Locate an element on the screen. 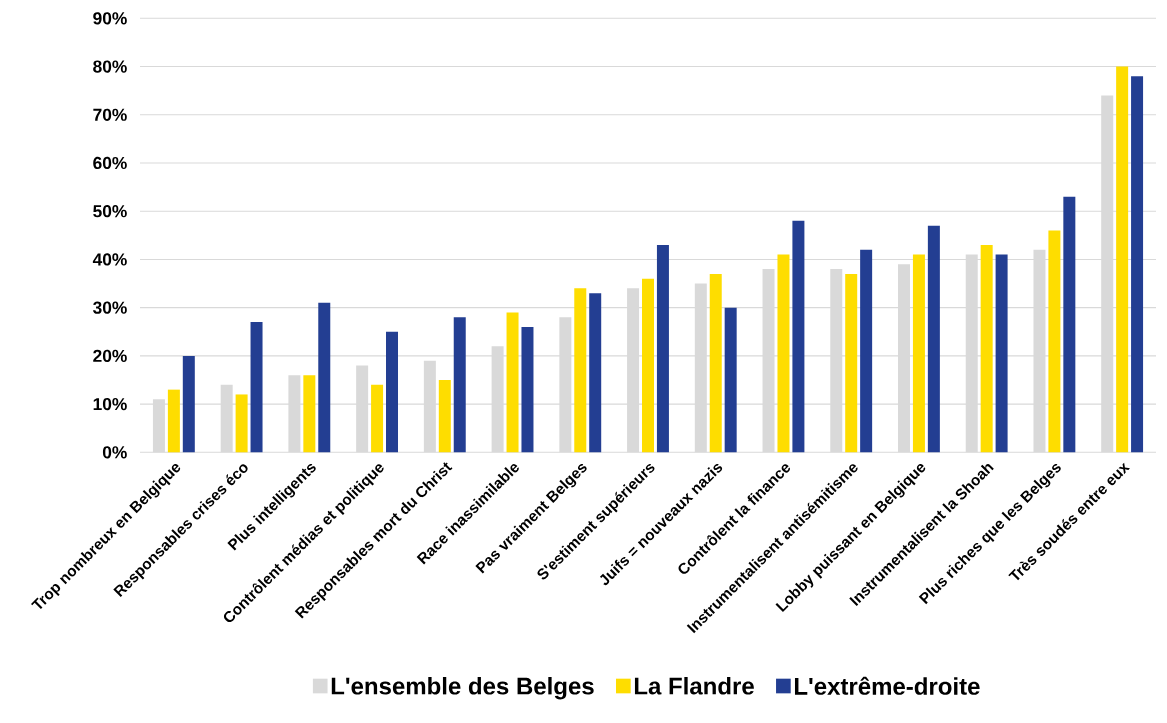 The image size is (1167, 723). y-tick-label: 40% is located at coordinates (109, 259).